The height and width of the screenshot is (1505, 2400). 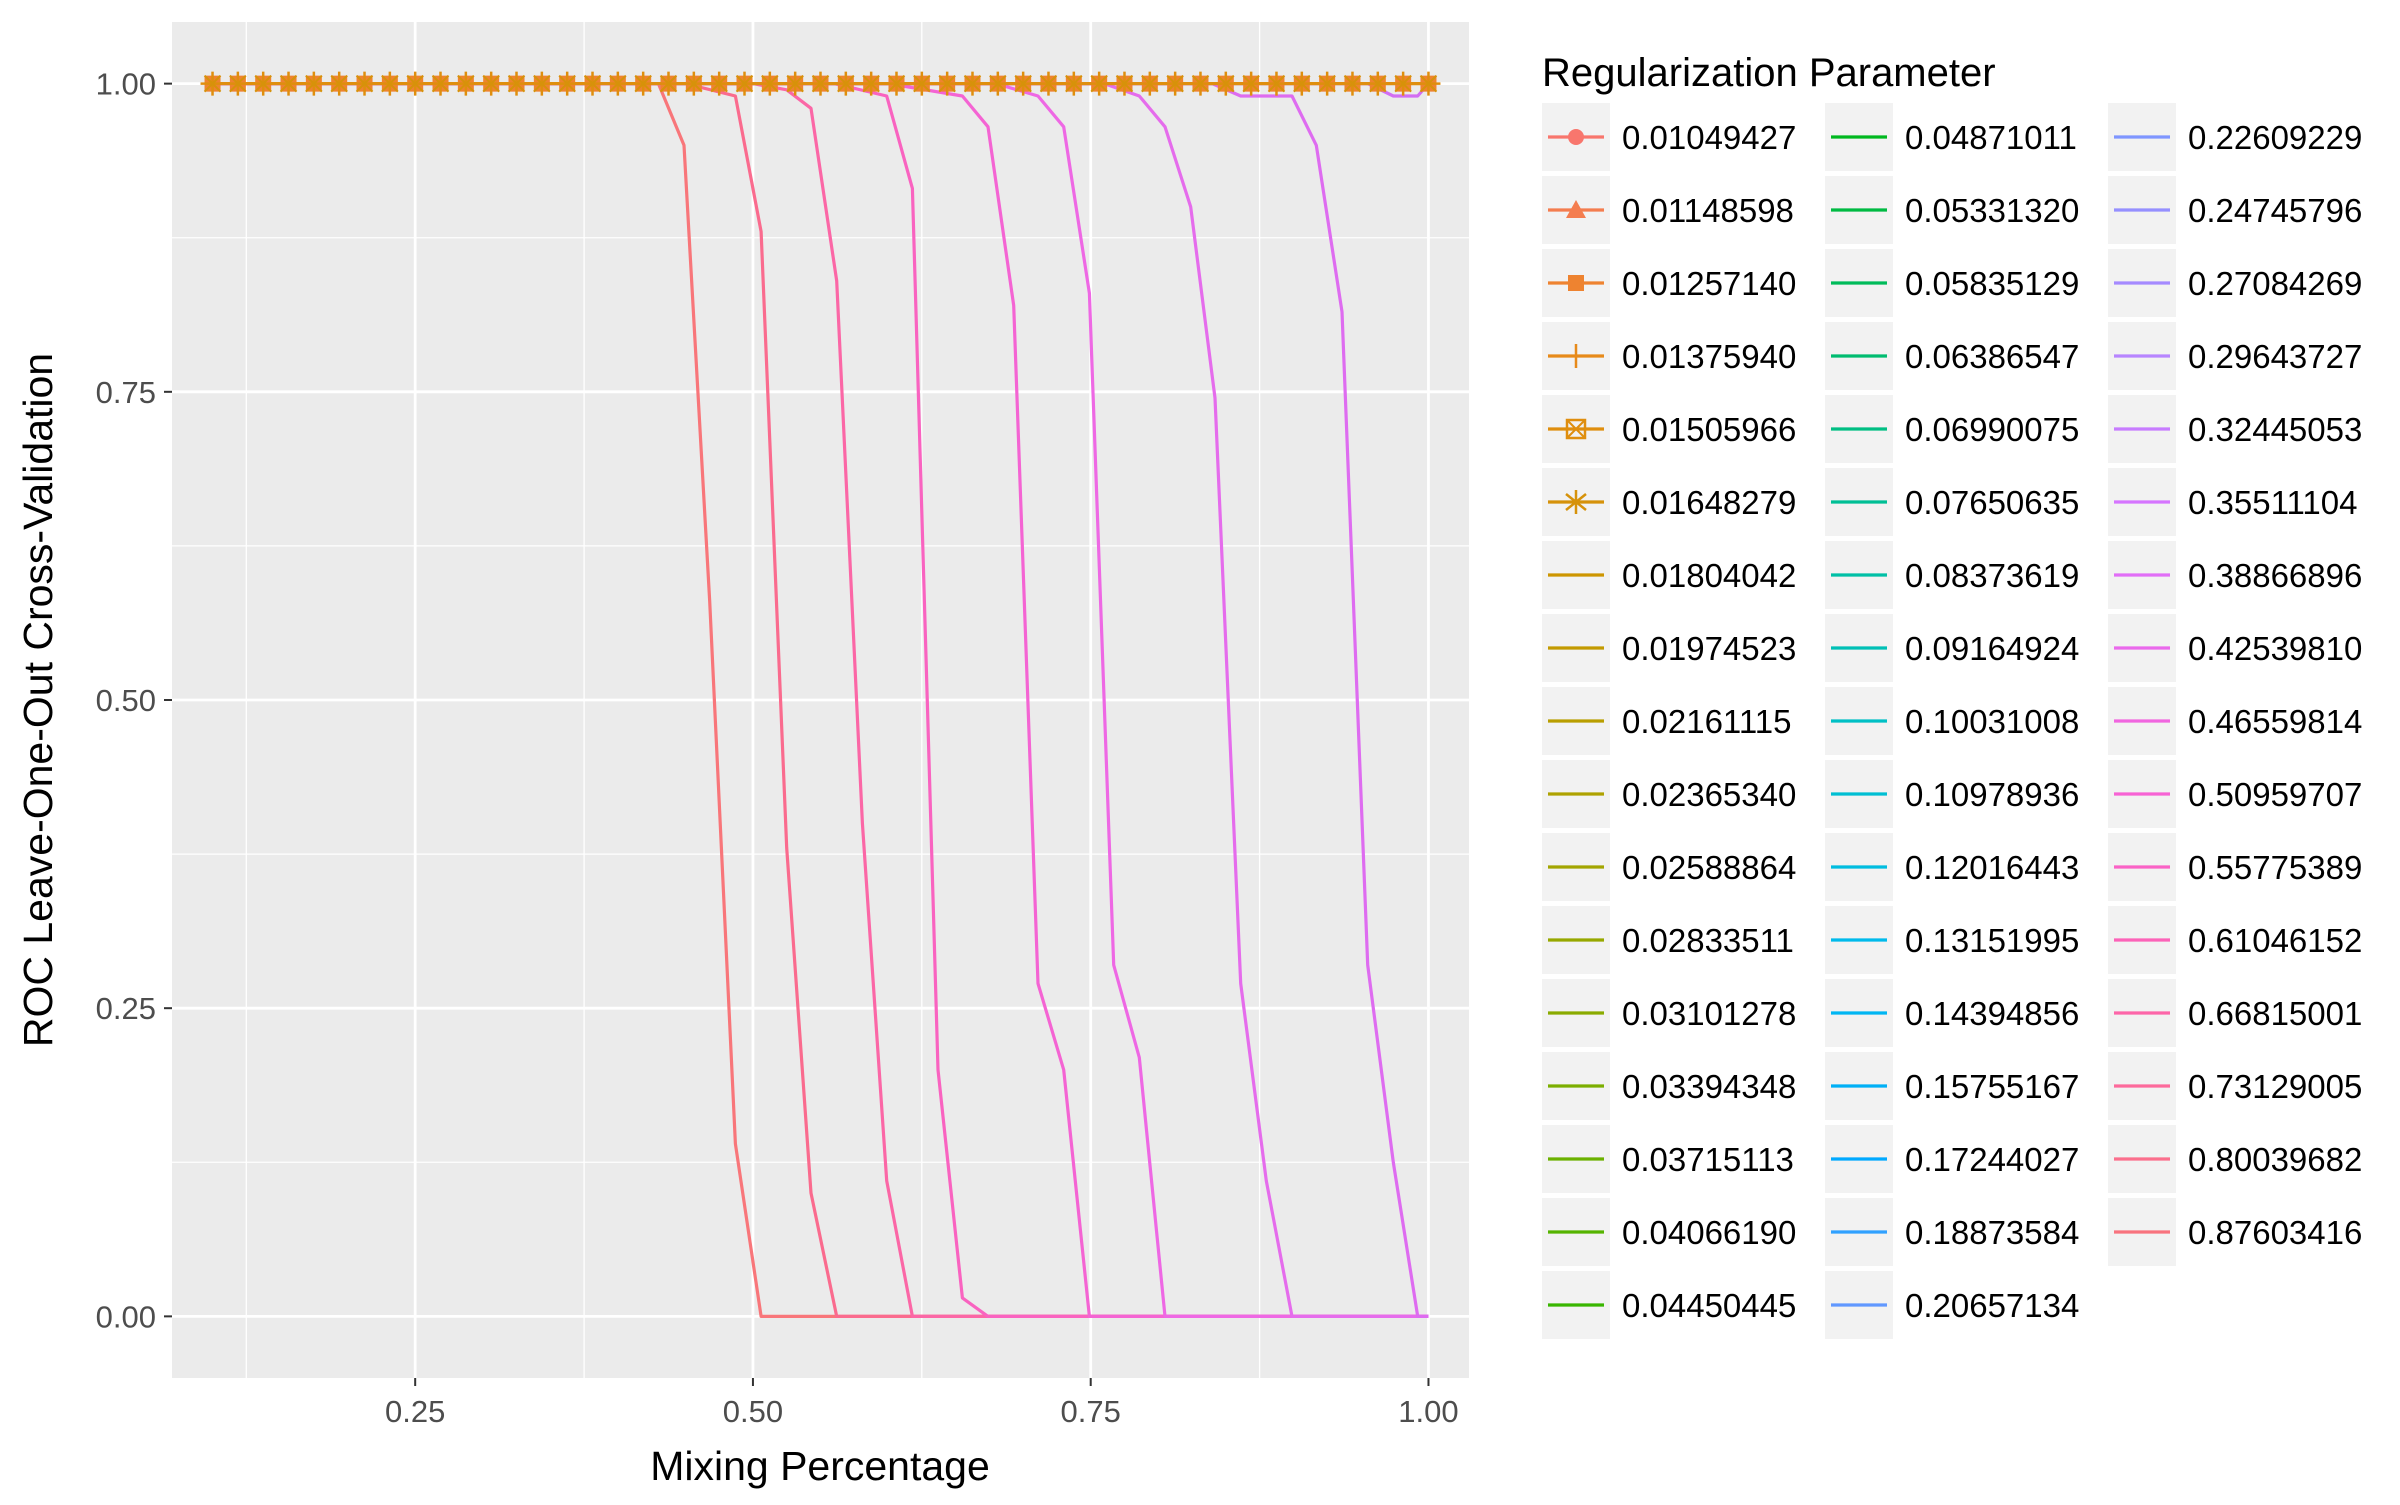 I want to click on legend-item: 0.17244027, so click(x=1952, y=1159).